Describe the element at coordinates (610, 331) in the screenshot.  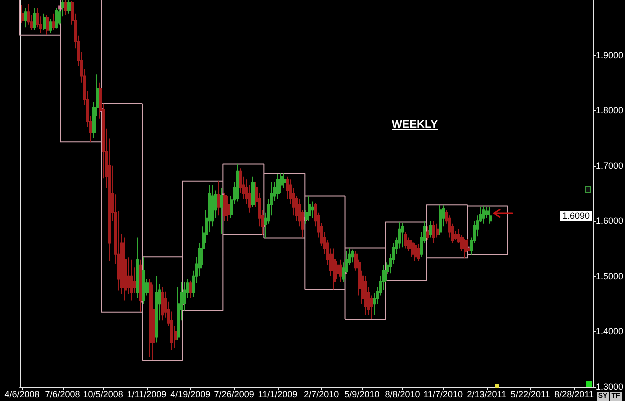
I see `y-tick-label: 1.4000` at that location.